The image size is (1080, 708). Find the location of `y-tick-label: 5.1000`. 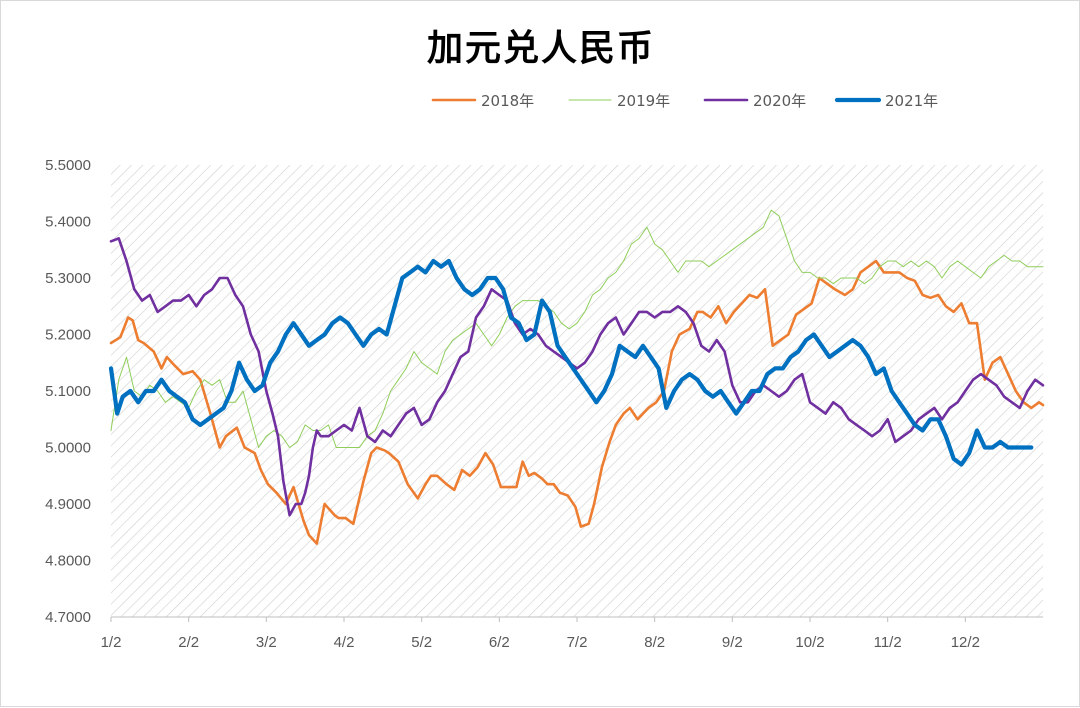

y-tick-label: 5.1000 is located at coordinates (68, 391).